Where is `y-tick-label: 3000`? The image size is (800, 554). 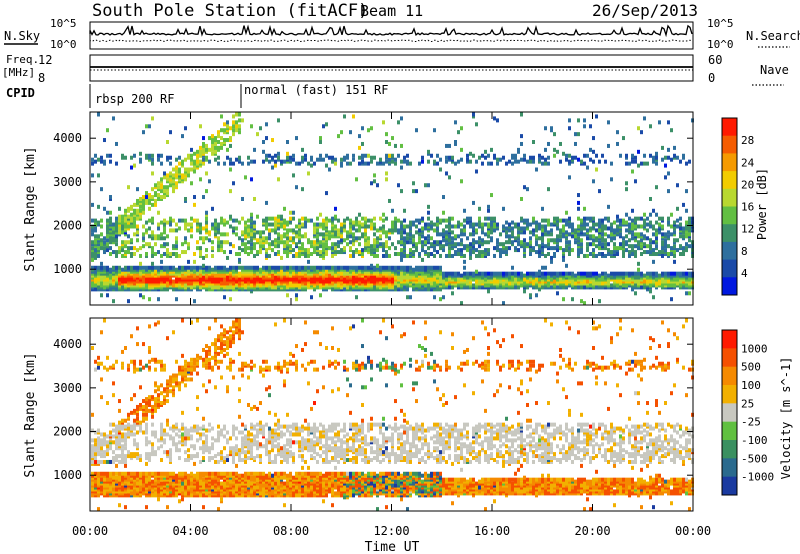
y-tick-label: 3000 is located at coordinates (67, 182).